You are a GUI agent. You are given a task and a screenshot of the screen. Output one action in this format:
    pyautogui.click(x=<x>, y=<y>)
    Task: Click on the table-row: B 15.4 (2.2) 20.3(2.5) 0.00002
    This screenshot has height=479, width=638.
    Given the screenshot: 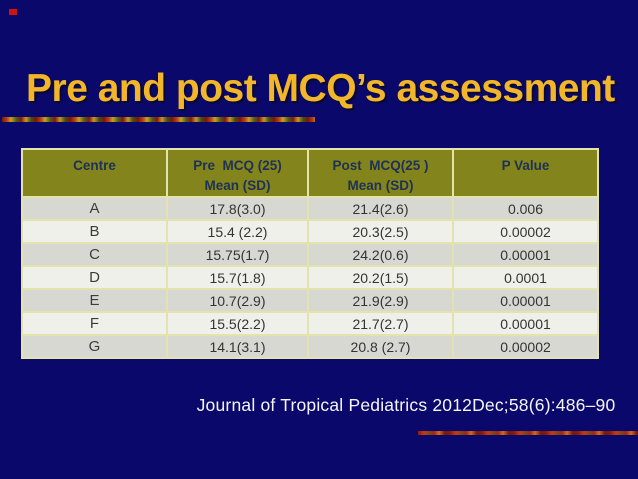 What is the action you would take?
    pyautogui.click(x=310, y=231)
    